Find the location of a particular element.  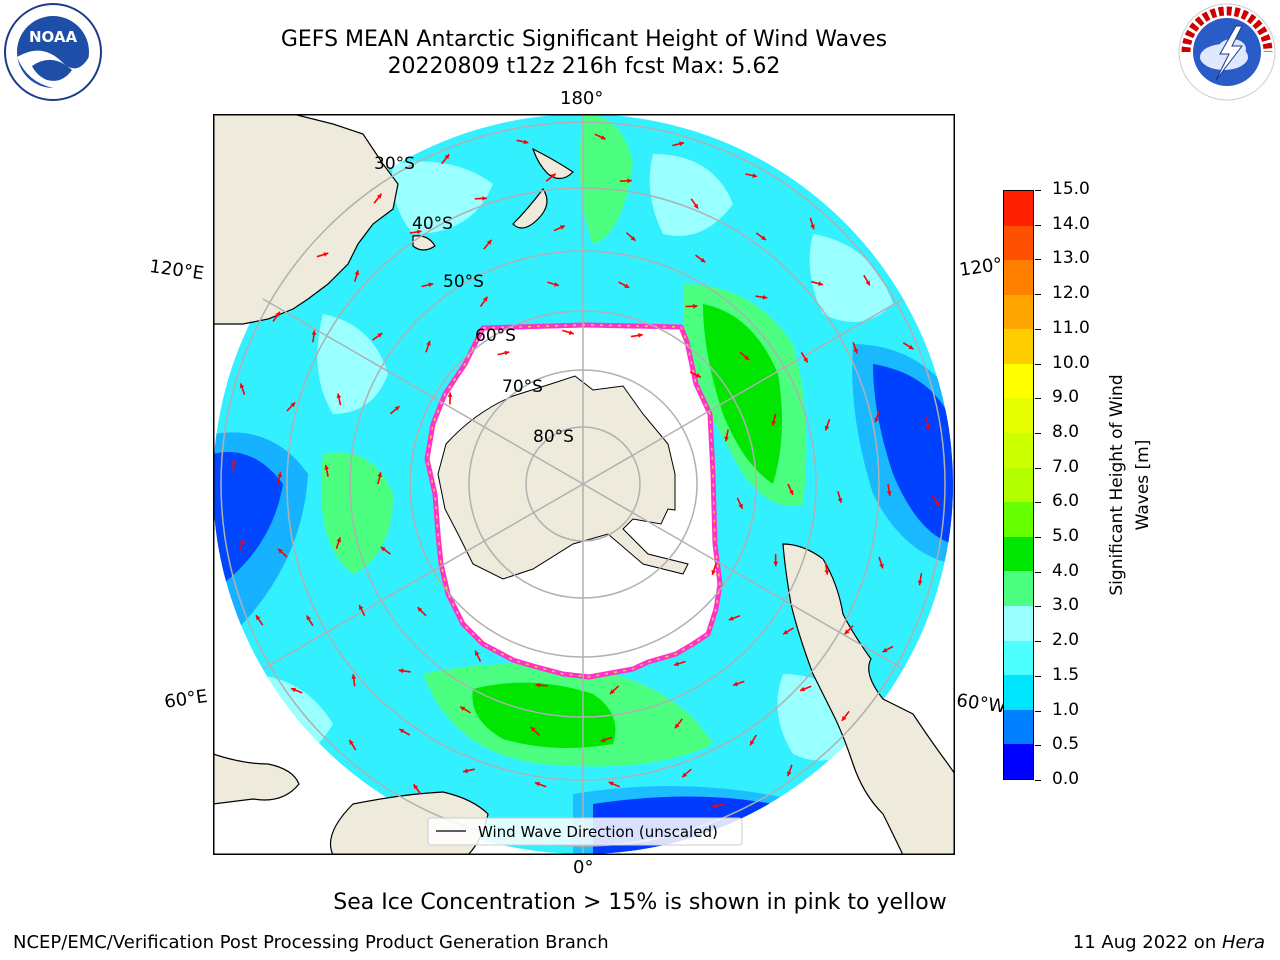

lon-label-60e: 60°E is located at coordinates (186, 699).